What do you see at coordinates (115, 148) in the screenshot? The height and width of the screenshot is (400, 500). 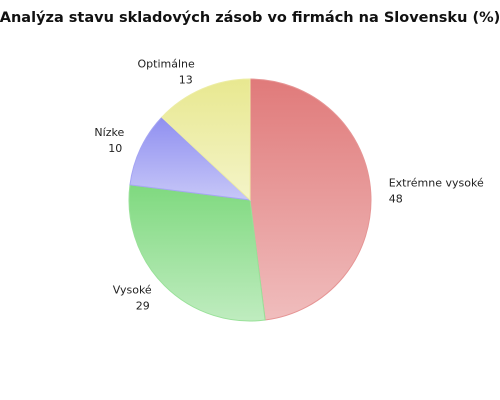 I see `slice-value: 10` at bounding box center [115, 148].